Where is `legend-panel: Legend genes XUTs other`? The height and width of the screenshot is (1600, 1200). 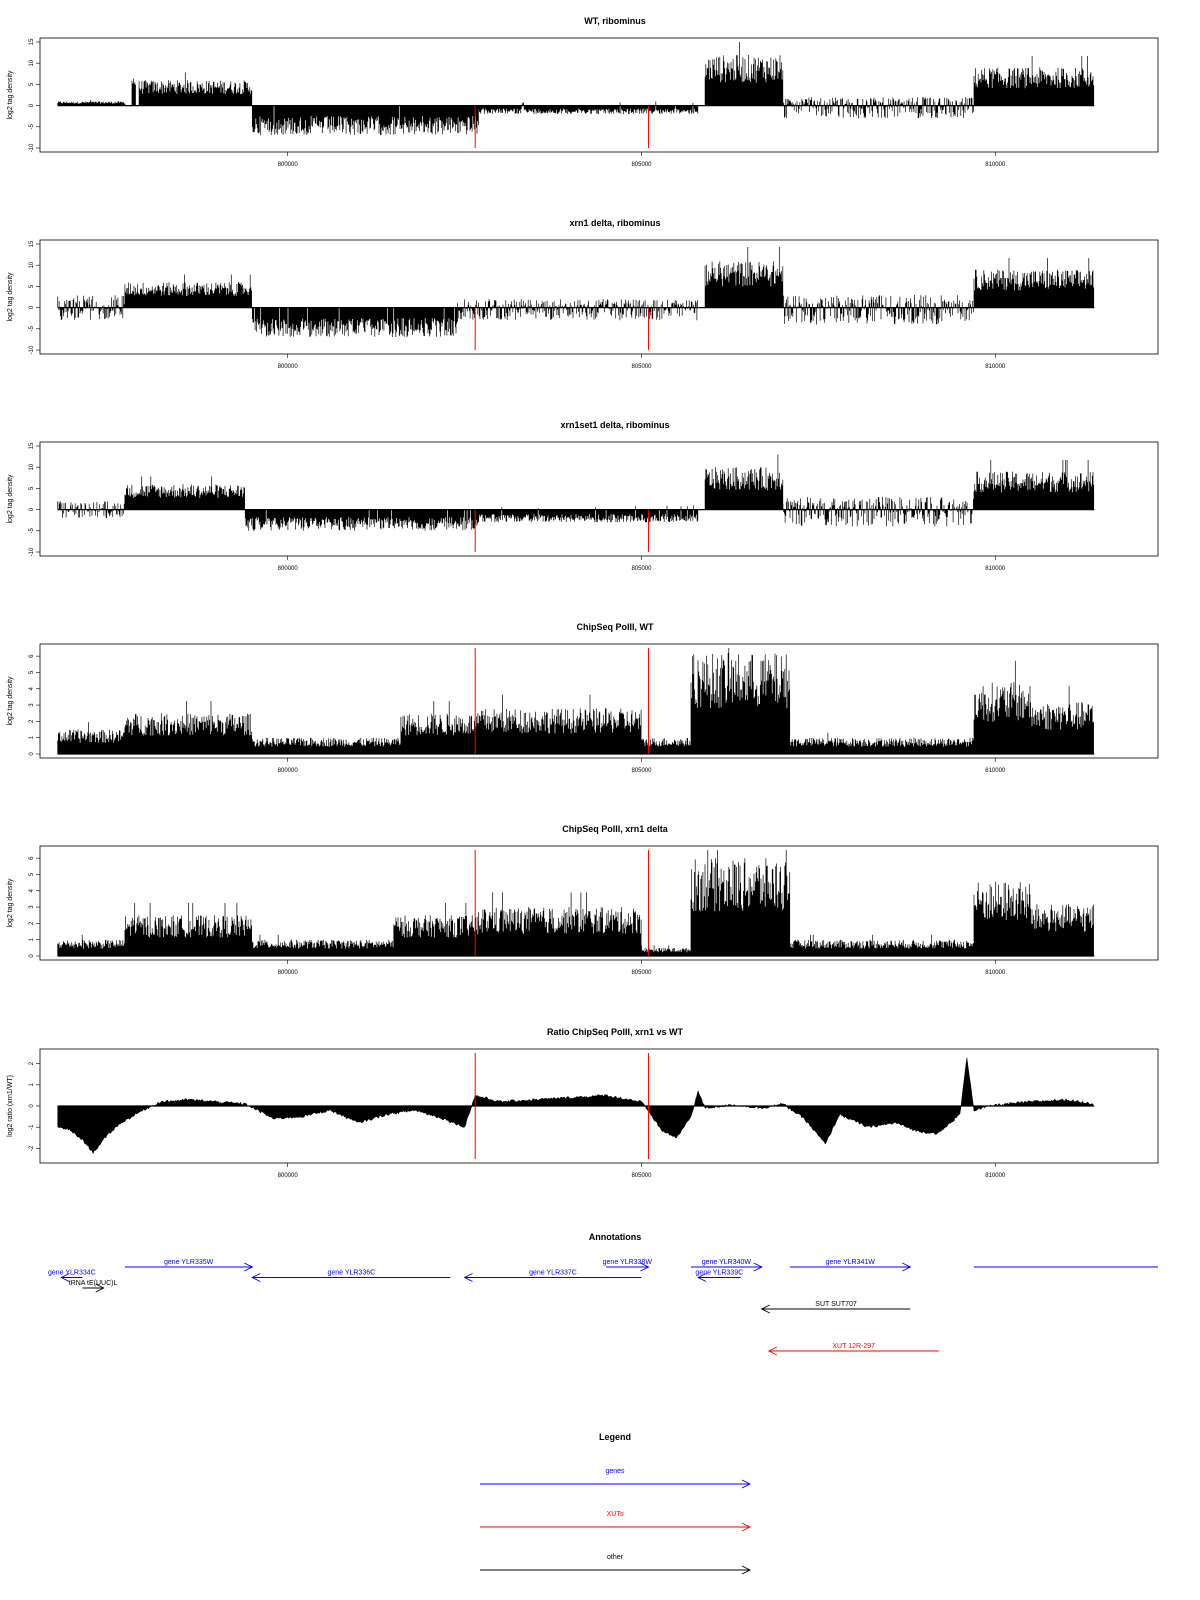
legend-panel: Legend genes XUTs other is located at coordinates (616, 1503).